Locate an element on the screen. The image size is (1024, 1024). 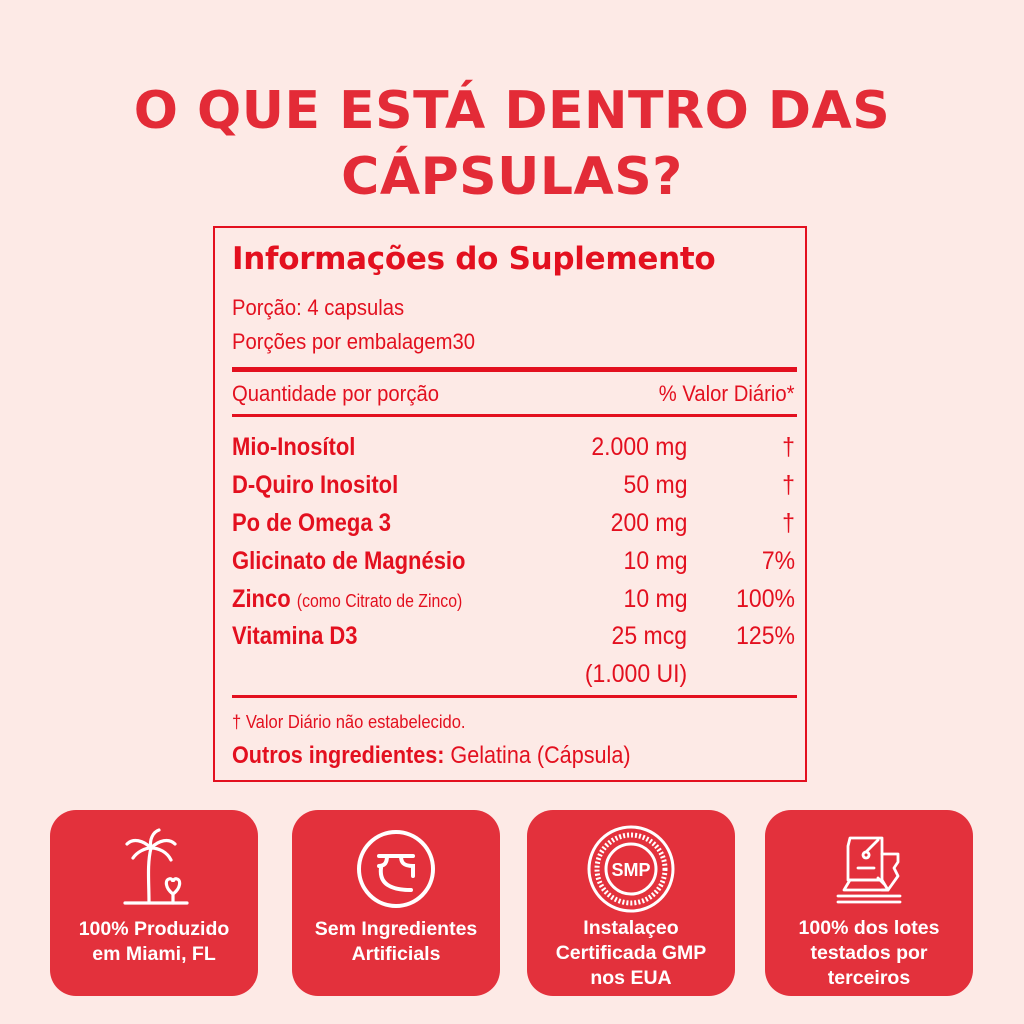
badge-line: Sem Ingredientes is located at coordinates (396, 929).